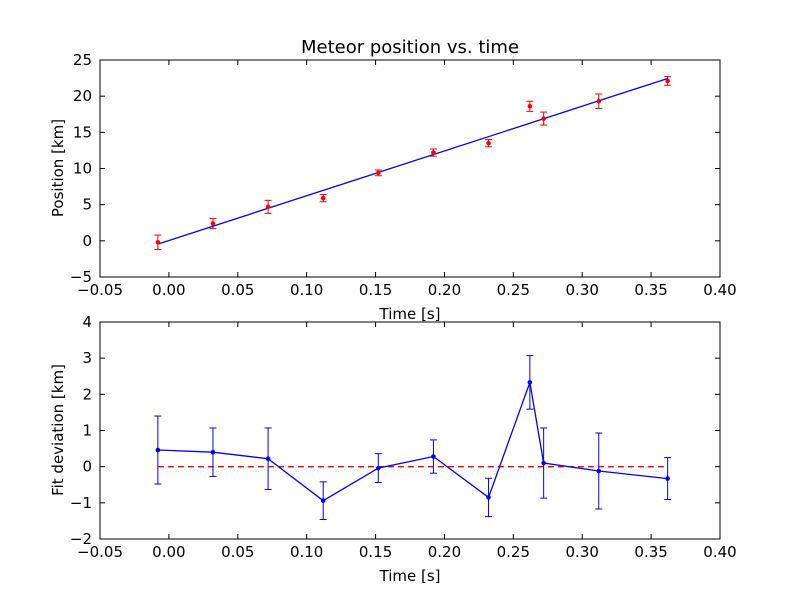 Image resolution: width=800 pixels, height=600 pixels. Describe the element at coordinates (82, 169) in the screenshot. I see `y-tick-label: 10` at that location.